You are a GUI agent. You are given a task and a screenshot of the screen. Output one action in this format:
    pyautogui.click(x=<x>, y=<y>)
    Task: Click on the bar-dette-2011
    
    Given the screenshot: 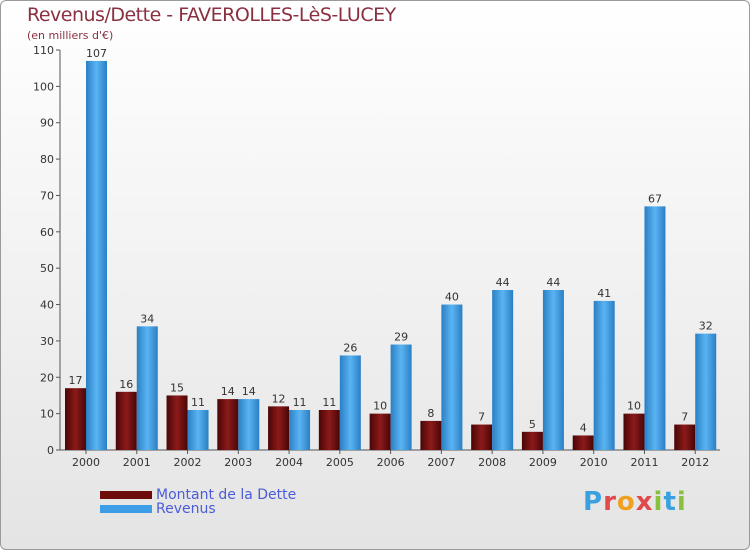 What is the action you would take?
    pyautogui.click(x=634, y=431)
    